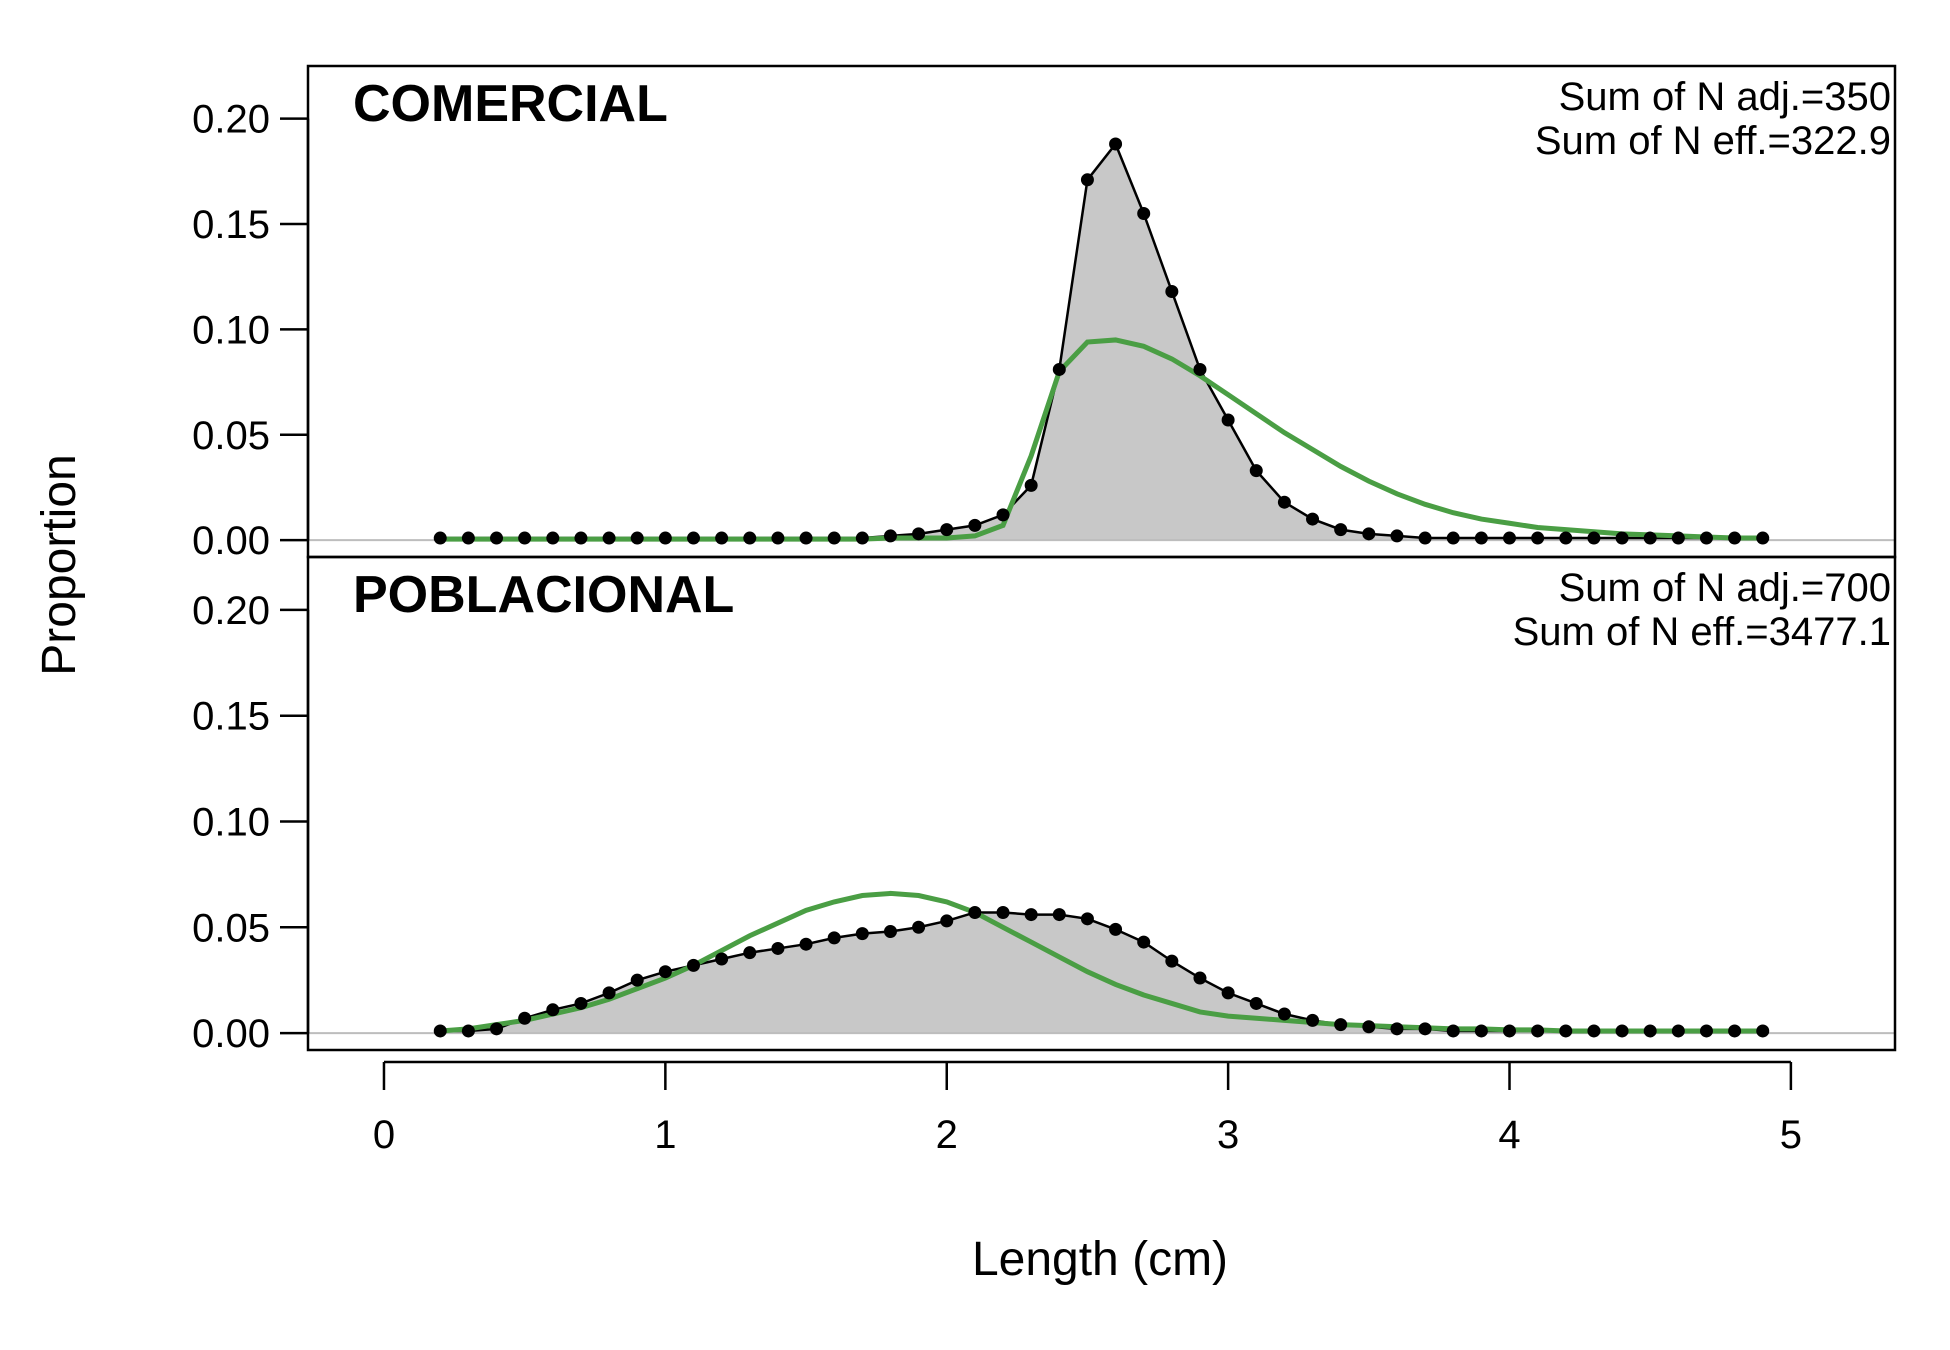 Image resolution: width=1950 pixels, height=1350 pixels. I want to click on x-tick-label: 2, so click(947, 1135).